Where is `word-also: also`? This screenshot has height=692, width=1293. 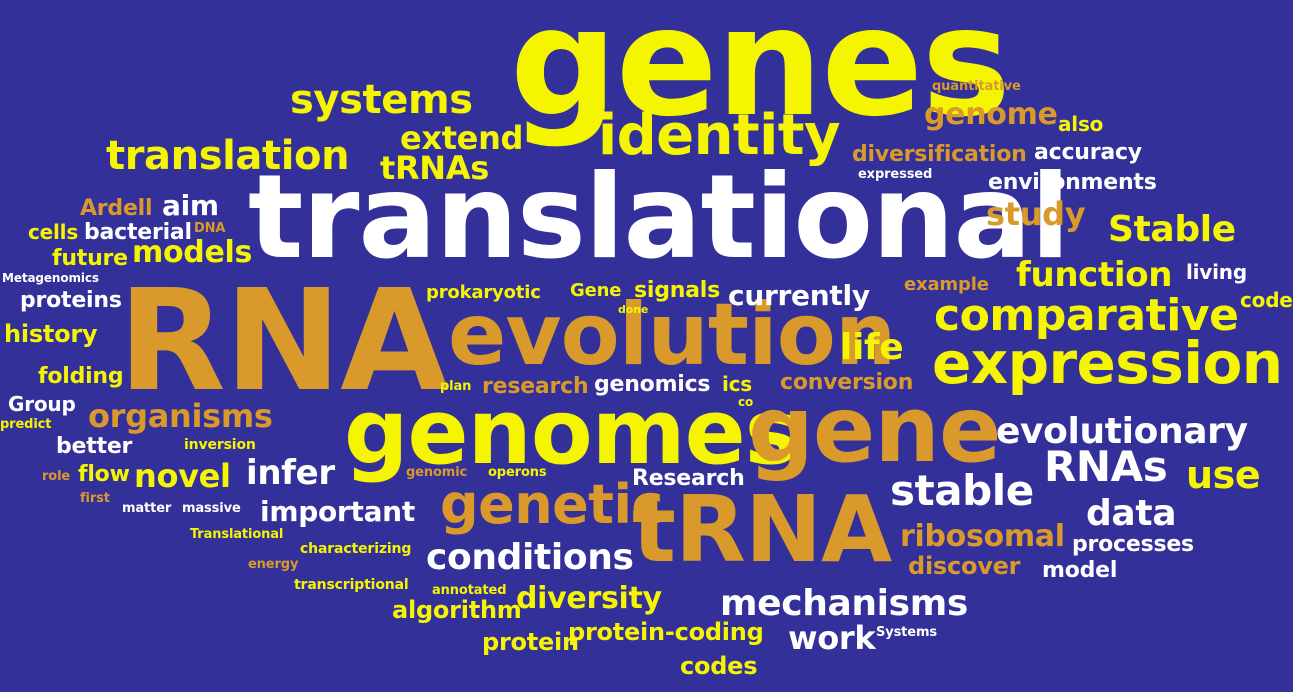 word-also: also is located at coordinates (1081, 124).